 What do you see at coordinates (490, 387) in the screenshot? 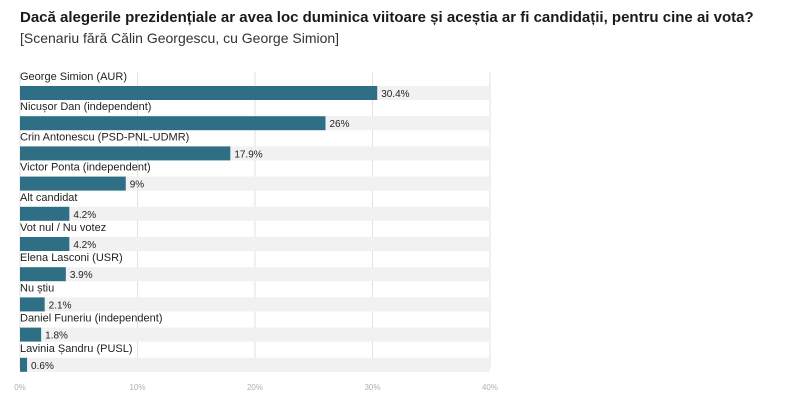
I see `x-tick-label: 40%` at bounding box center [490, 387].